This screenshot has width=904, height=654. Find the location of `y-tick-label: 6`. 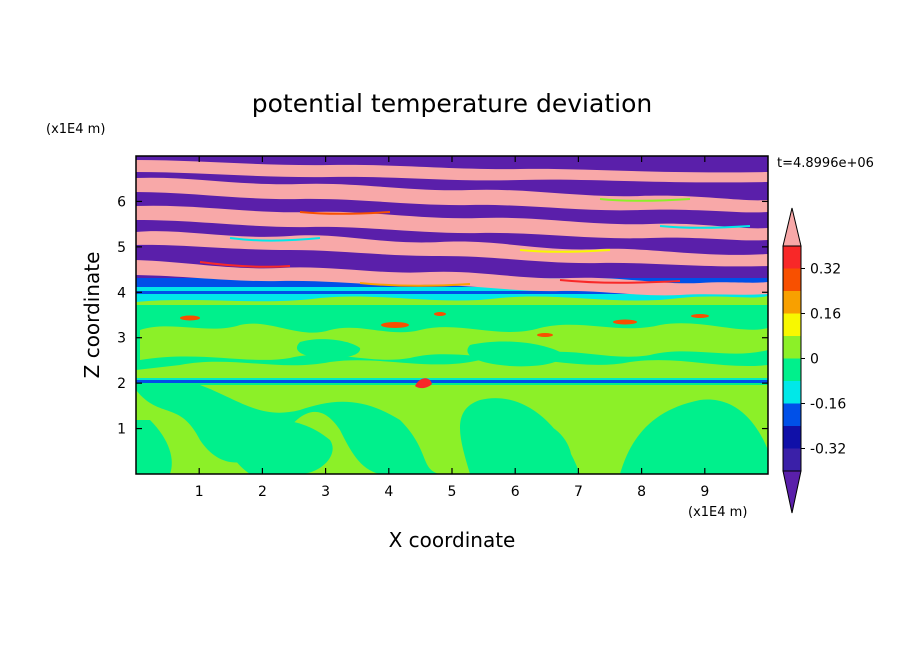

y-tick-label: 6 is located at coordinates (121, 202).